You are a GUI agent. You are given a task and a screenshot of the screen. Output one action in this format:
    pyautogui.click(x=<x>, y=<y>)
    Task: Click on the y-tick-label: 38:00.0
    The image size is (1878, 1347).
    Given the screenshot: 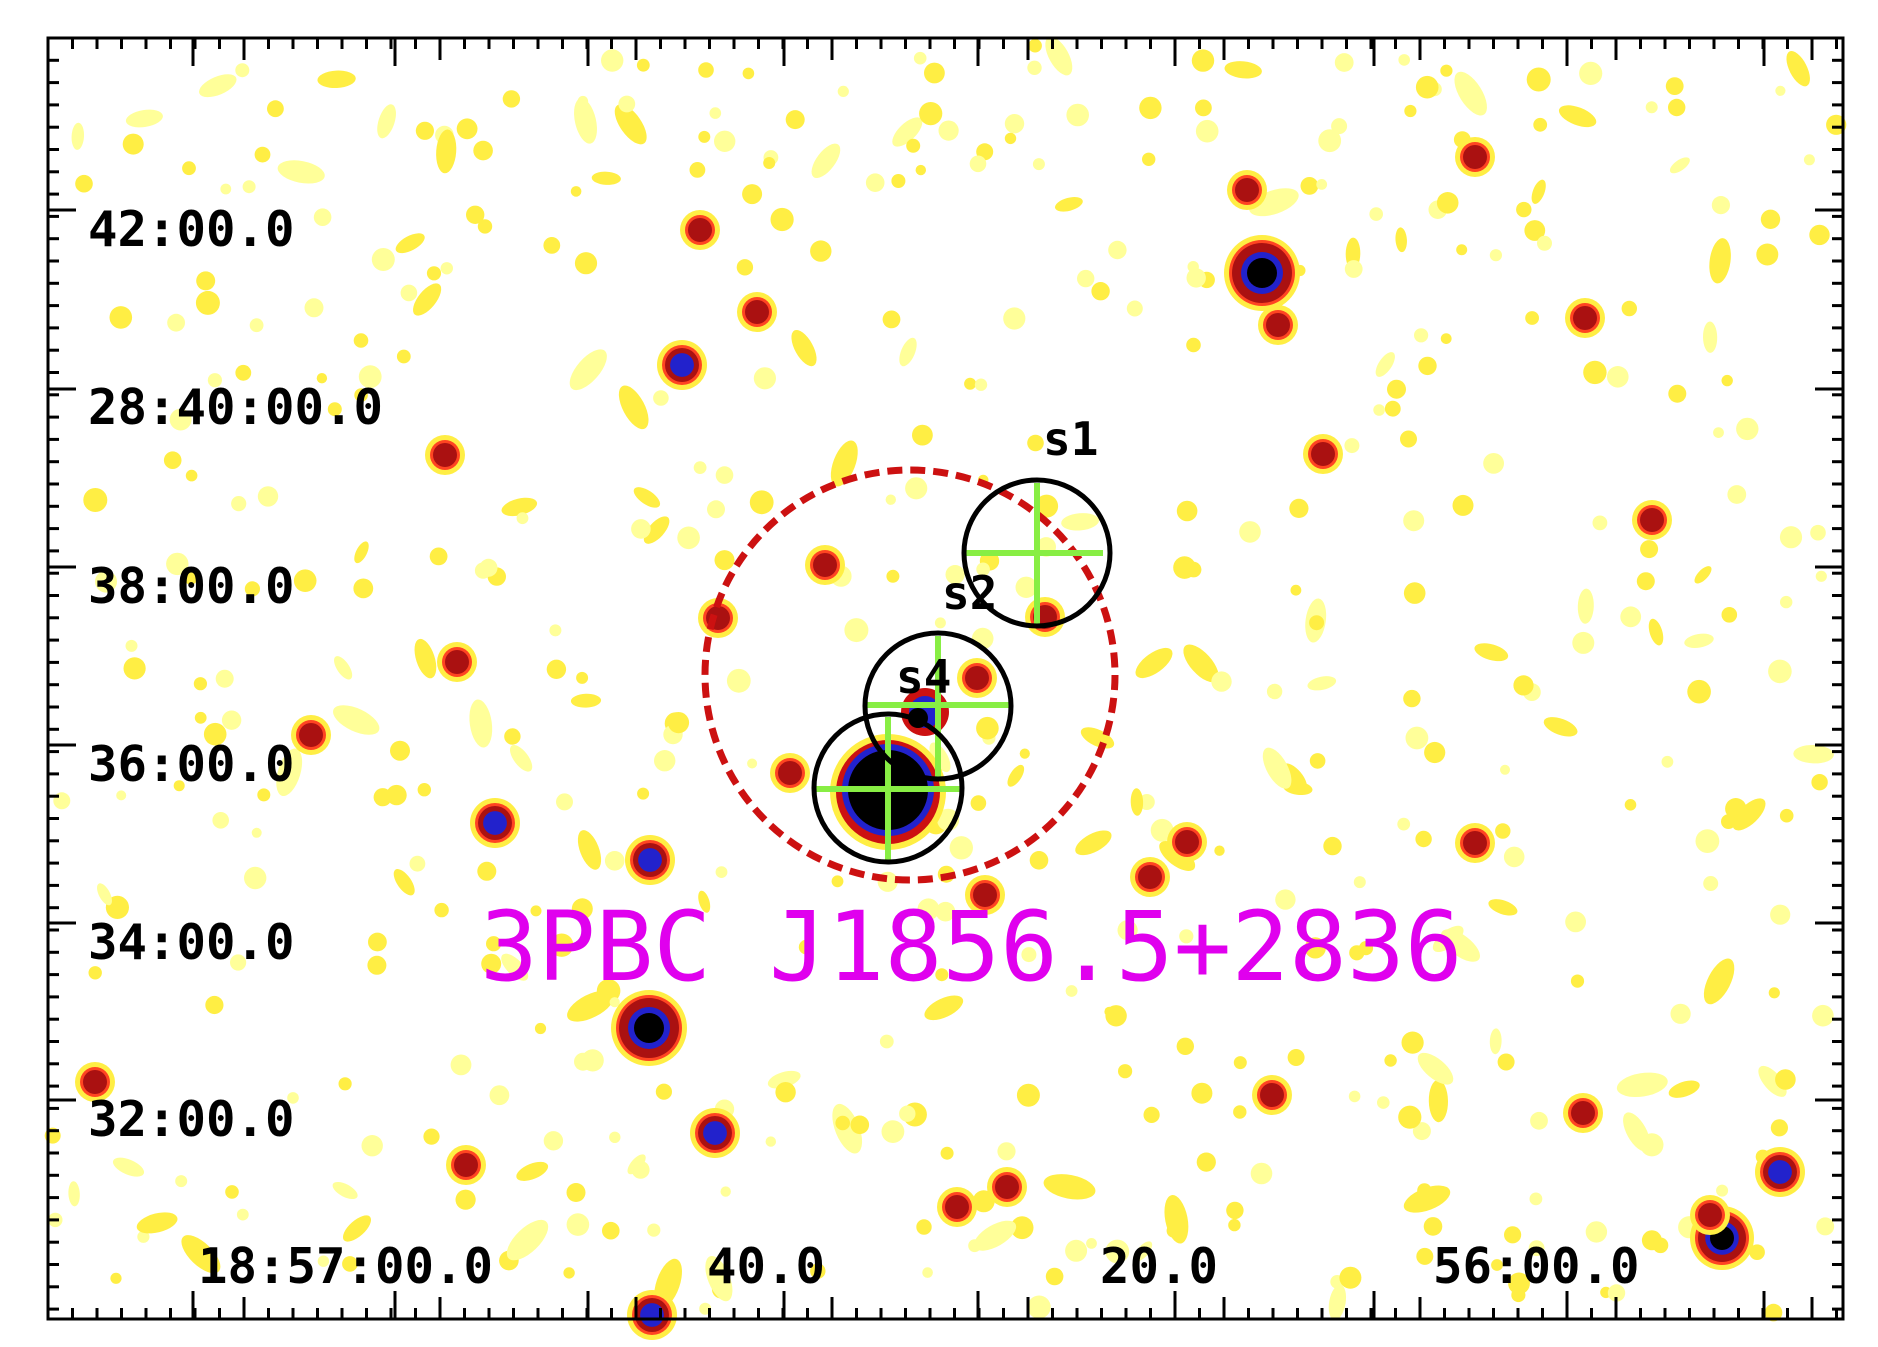 What is the action you would take?
    pyautogui.click(x=191, y=586)
    